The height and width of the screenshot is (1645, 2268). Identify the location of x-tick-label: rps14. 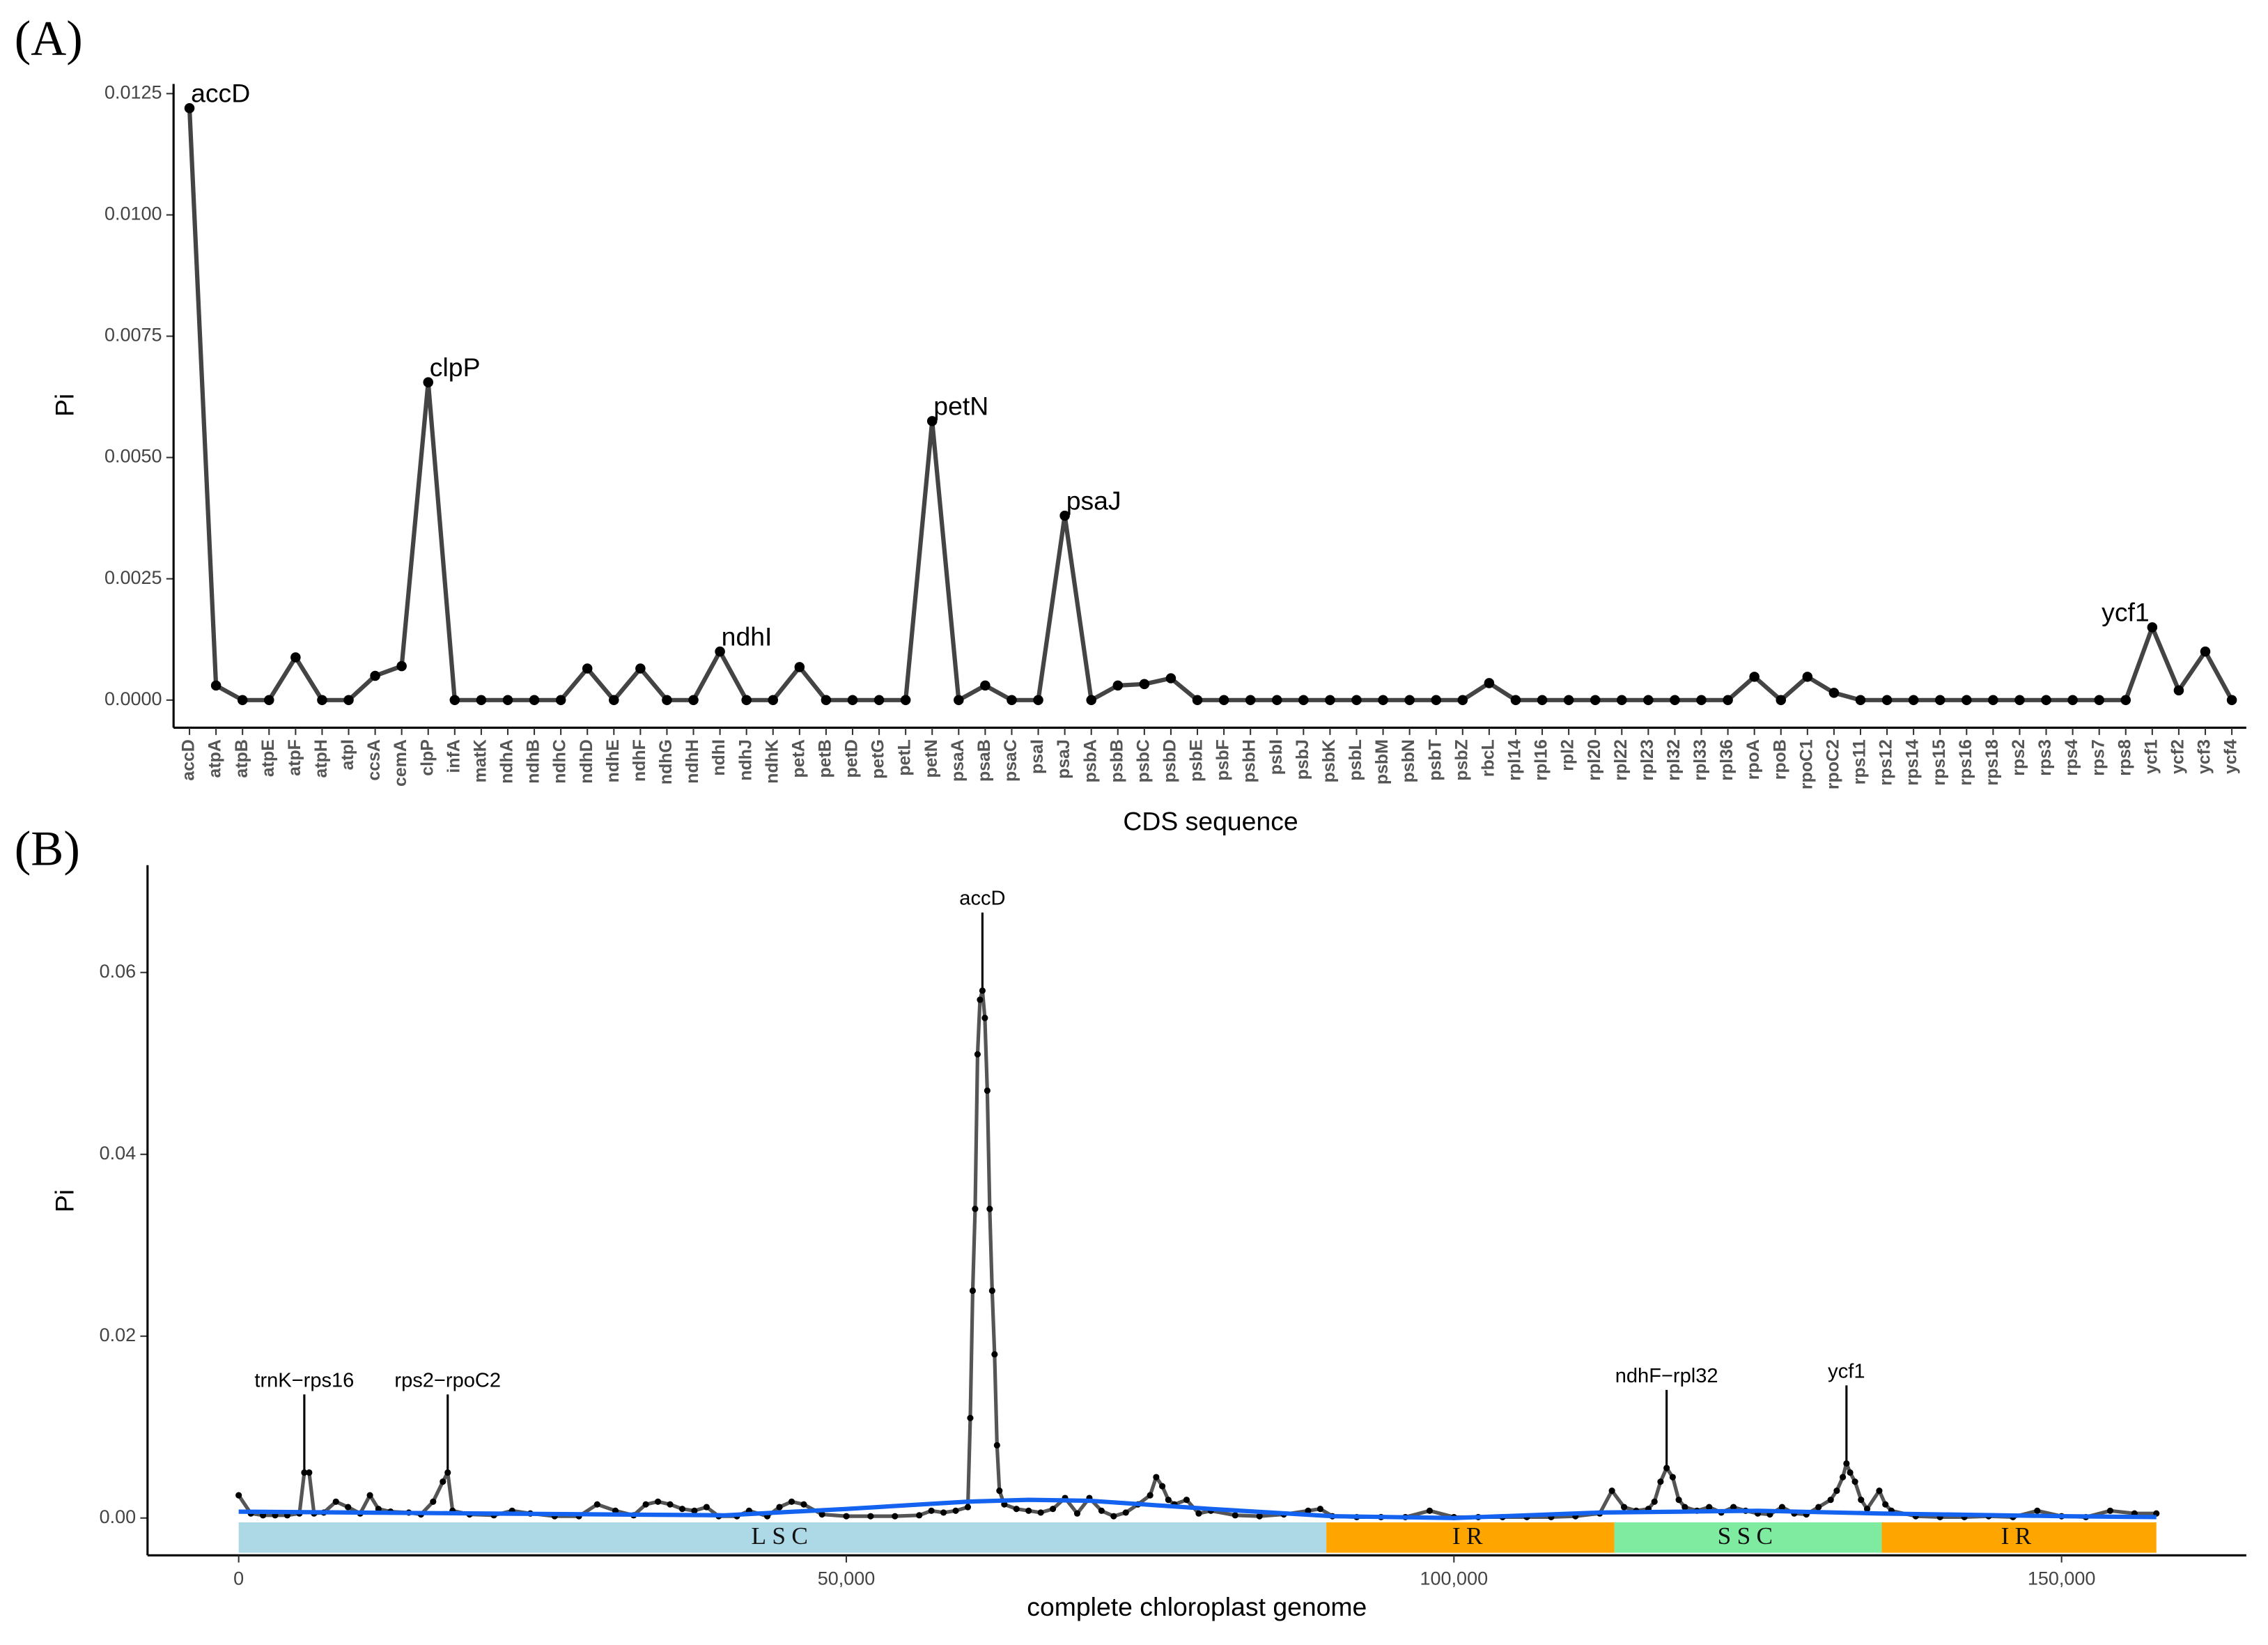
(1913, 762).